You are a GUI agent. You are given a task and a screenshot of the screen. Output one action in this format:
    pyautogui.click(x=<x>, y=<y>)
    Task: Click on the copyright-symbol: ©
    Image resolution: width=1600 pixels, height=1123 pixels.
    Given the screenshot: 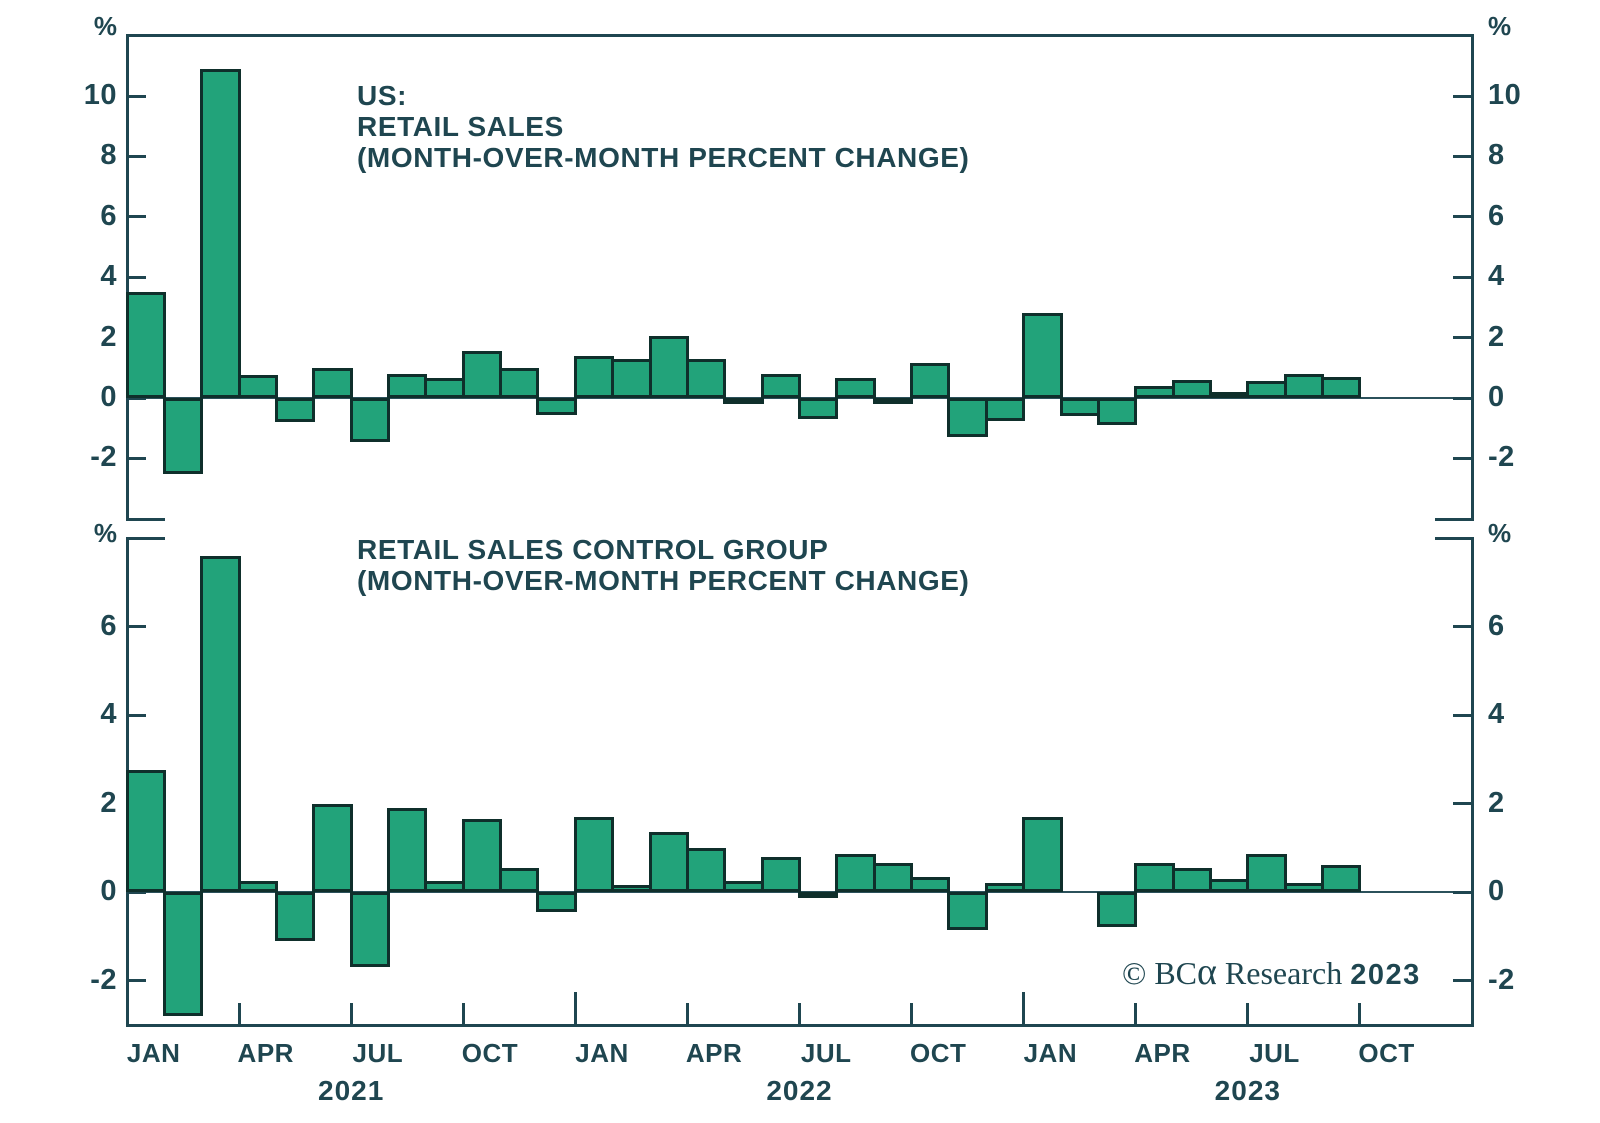 What is the action you would take?
    pyautogui.click(x=1134, y=973)
    